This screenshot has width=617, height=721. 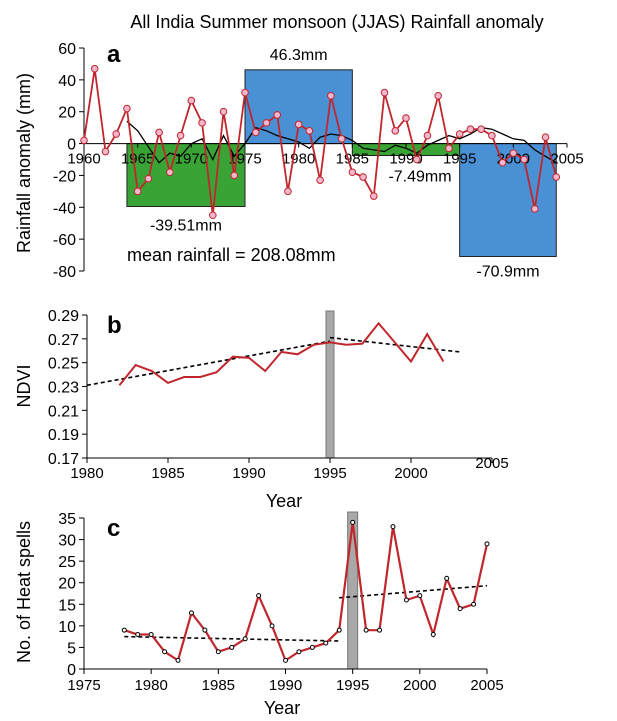 I want to click on panel-a-letter: a, so click(x=114, y=54).